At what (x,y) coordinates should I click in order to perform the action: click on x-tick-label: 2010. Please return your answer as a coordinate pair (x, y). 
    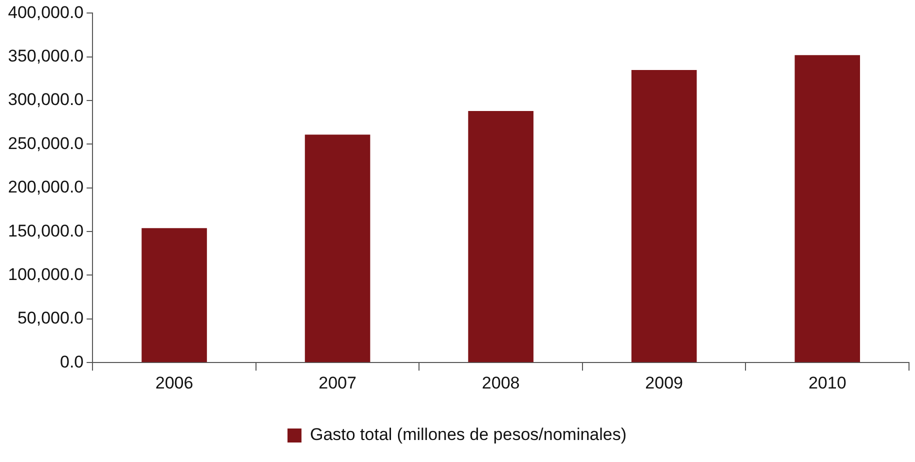
    Looking at the image, I should click on (827, 382).